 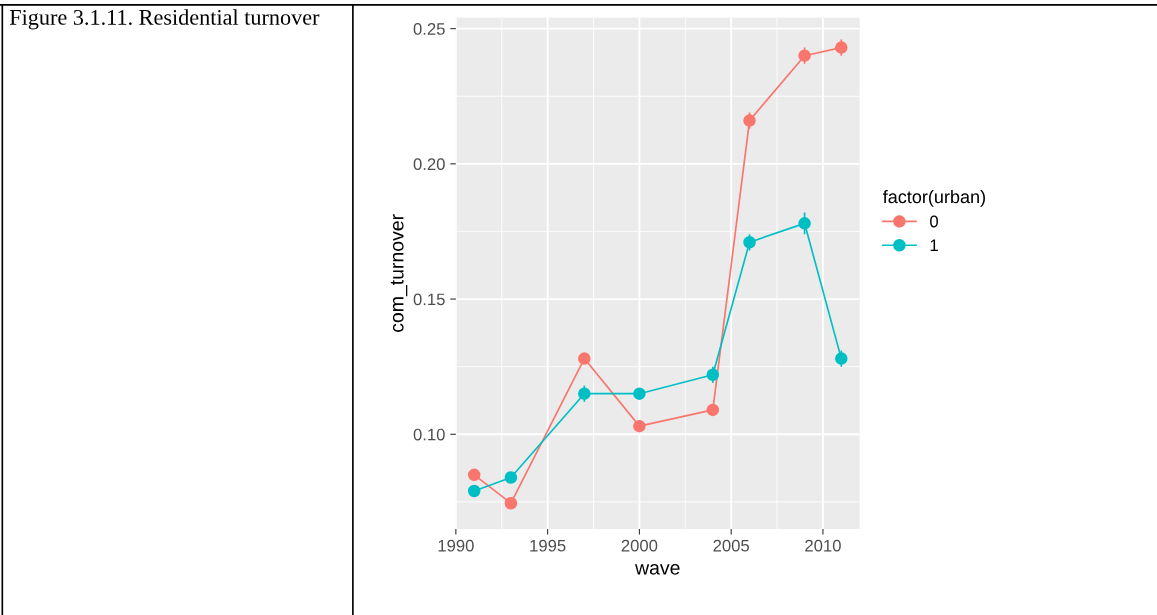 What do you see at coordinates (934, 245) in the screenshot?
I see `legend-label: 1` at bounding box center [934, 245].